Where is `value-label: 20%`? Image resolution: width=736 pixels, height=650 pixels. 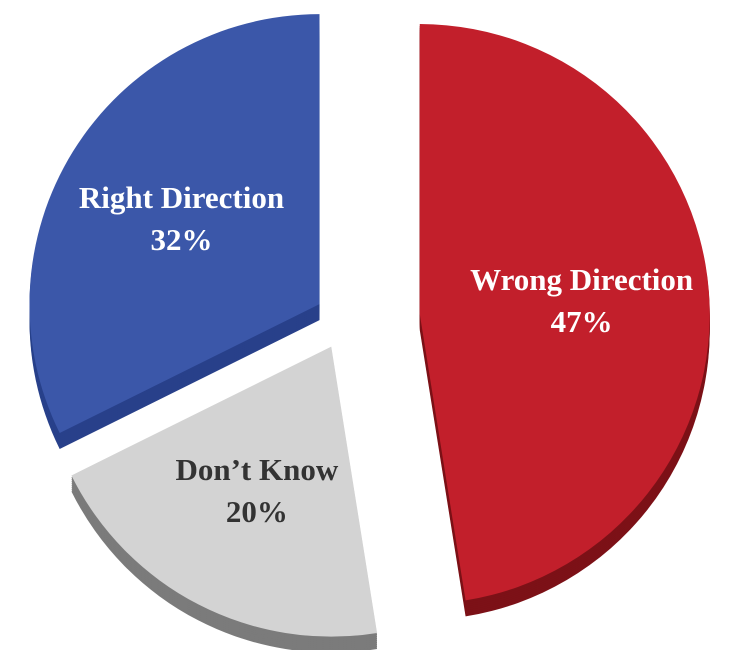
value-label: 20% is located at coordinates (256, 511).